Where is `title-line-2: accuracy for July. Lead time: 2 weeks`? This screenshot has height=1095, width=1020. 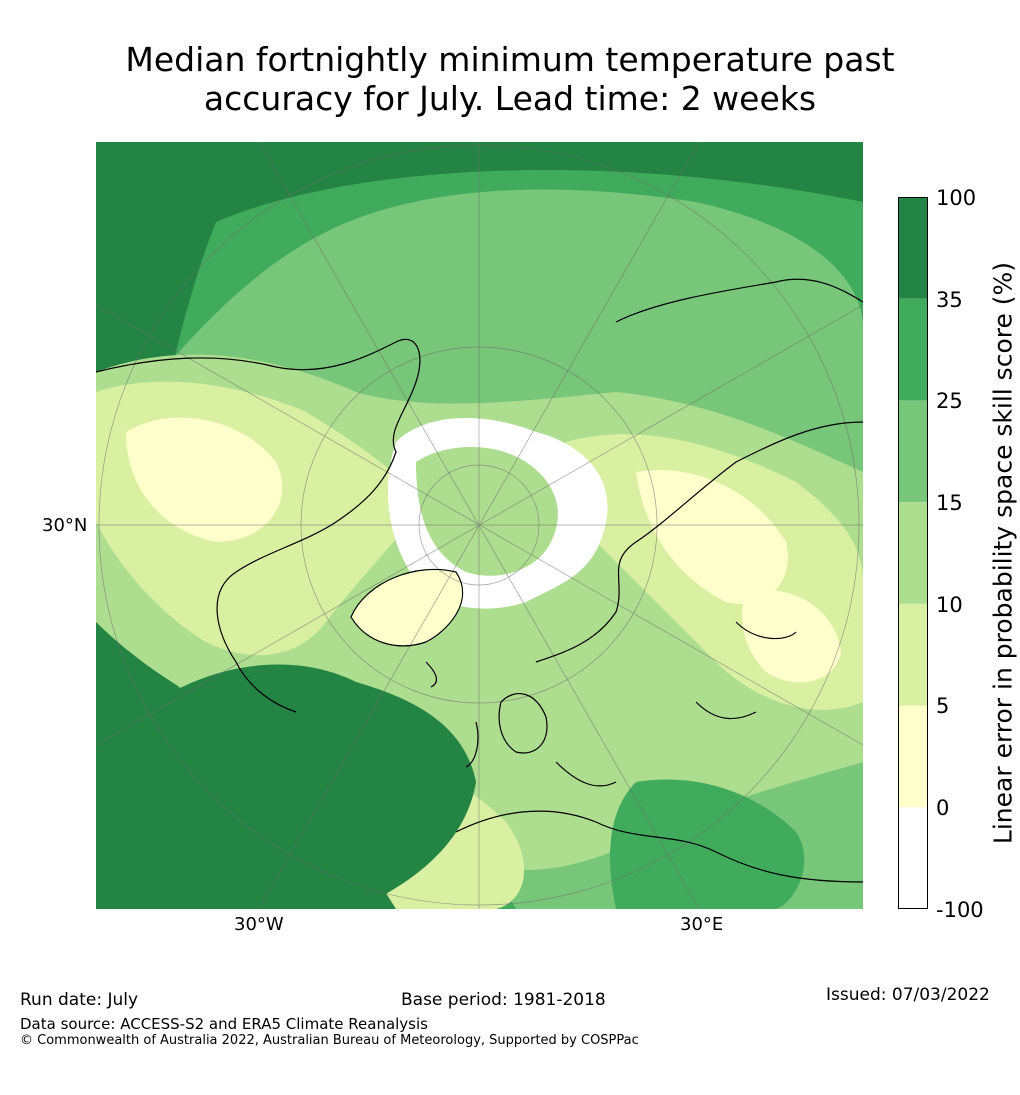
title-line-2: accuracy for July. Lead time: 2 weeks is located at coordinates (510, 98).